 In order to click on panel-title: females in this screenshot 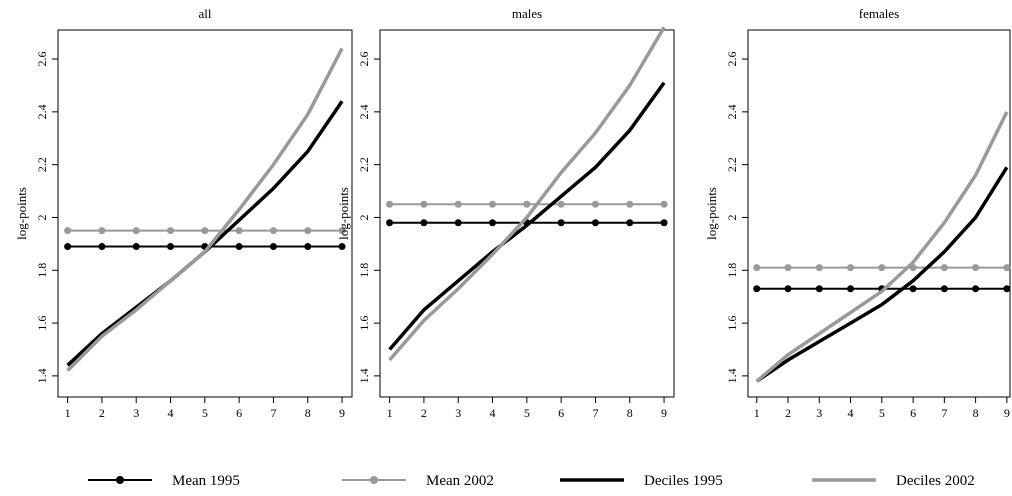, I will do `click(879, 13)`.